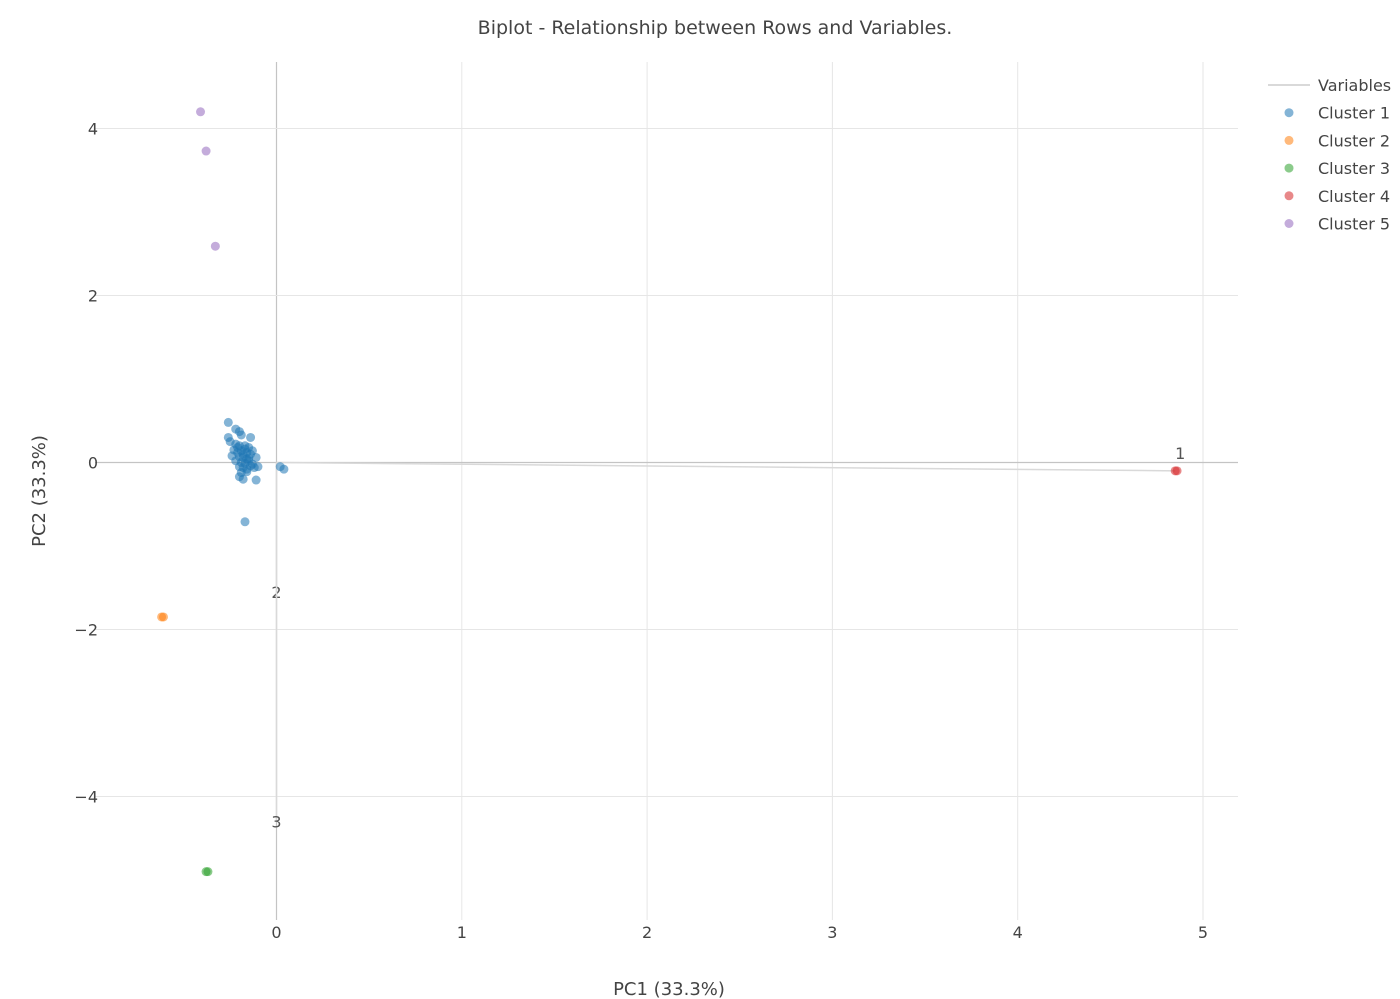 The image size is (1400, 999). Describe the element at coordinates (1354, 85) in the screenshot. I see `legend-label: Variables` at that location.